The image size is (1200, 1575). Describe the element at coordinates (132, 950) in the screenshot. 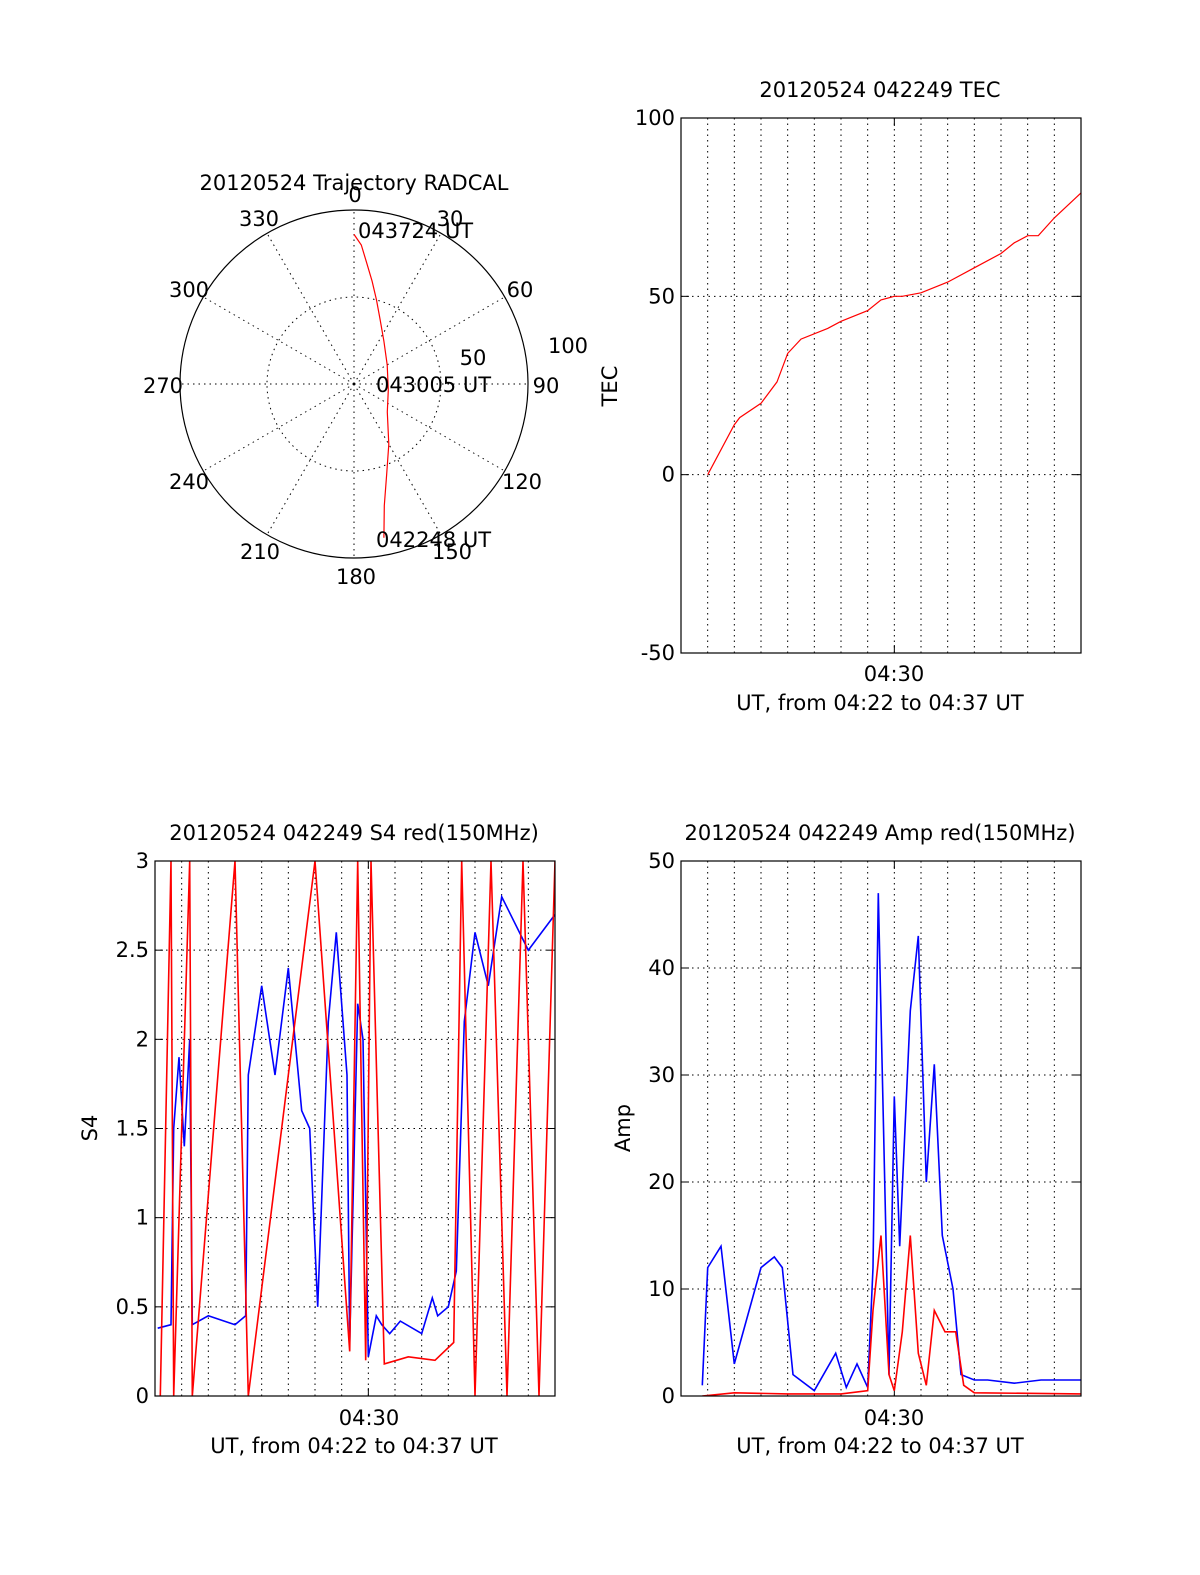

I see `s4-ytick-label: 2.5` at that location.